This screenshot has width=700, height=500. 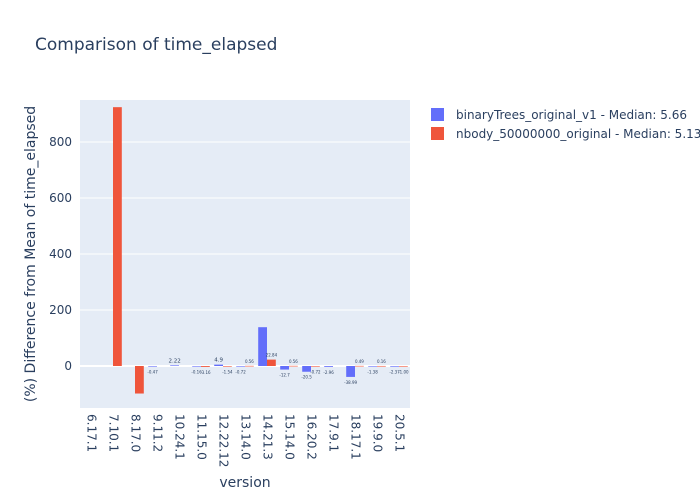 I want to click on bar-label: 0.16, so click(x=381, y=361).